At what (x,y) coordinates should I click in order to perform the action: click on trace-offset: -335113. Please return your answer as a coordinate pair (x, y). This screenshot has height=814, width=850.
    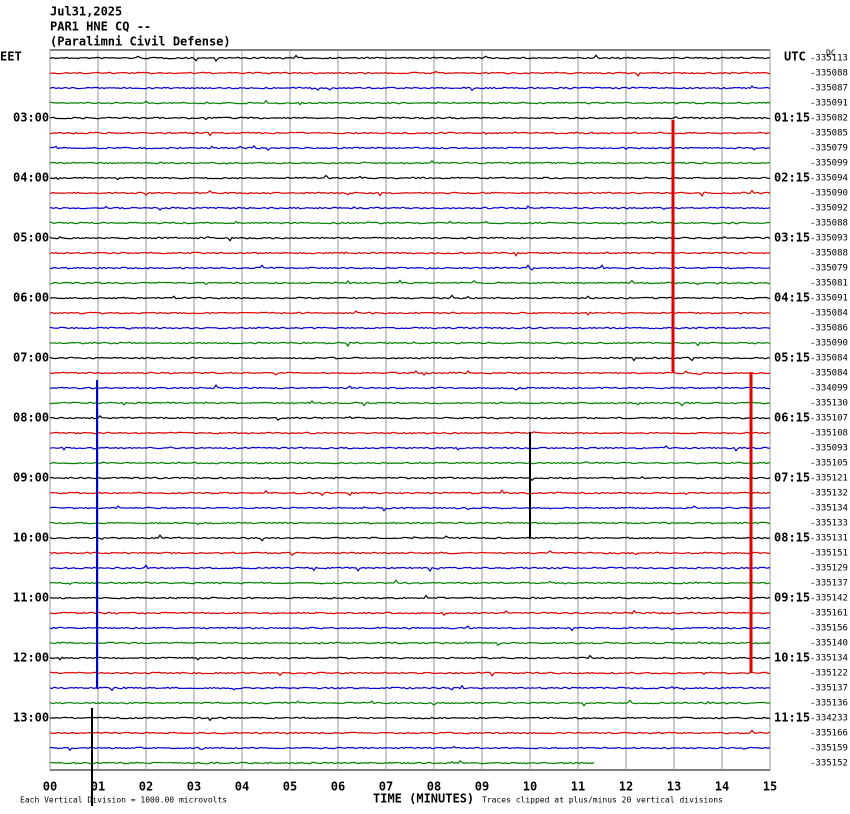
    Looking at the image, I should click on (829, 59).